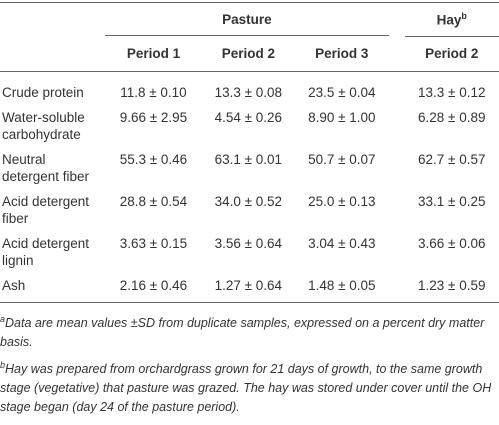  What do you see at coordinates (43, 92) in the screenshot?
I see `row-label: Crude protein` at bounding box center [43, 92].